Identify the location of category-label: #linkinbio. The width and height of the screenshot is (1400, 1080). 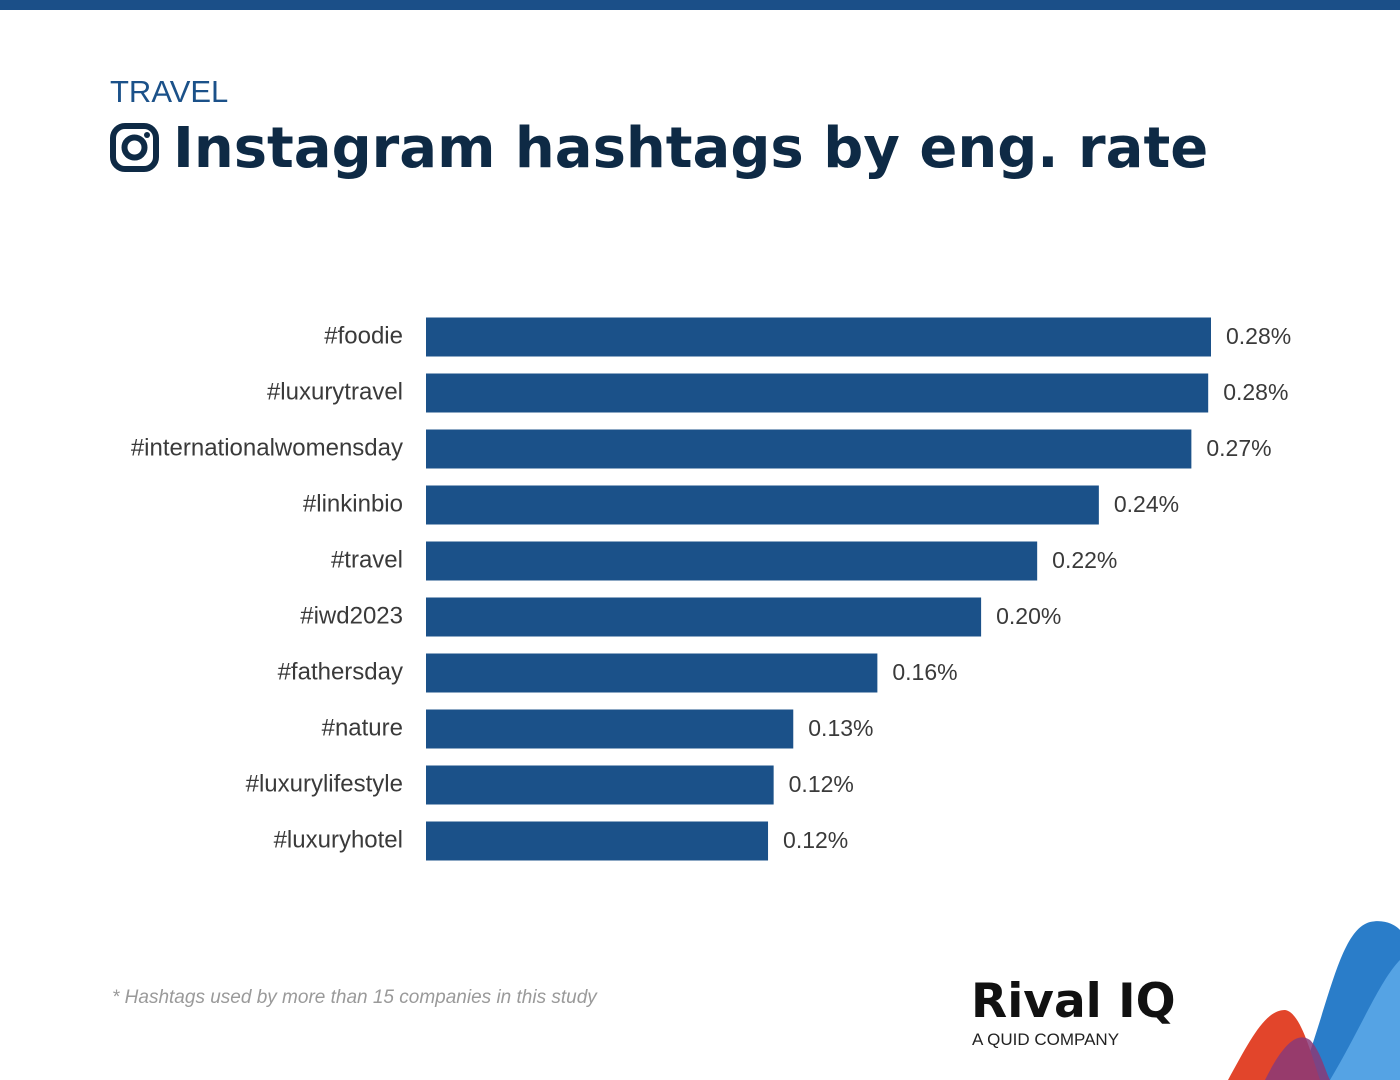
(353, 503).